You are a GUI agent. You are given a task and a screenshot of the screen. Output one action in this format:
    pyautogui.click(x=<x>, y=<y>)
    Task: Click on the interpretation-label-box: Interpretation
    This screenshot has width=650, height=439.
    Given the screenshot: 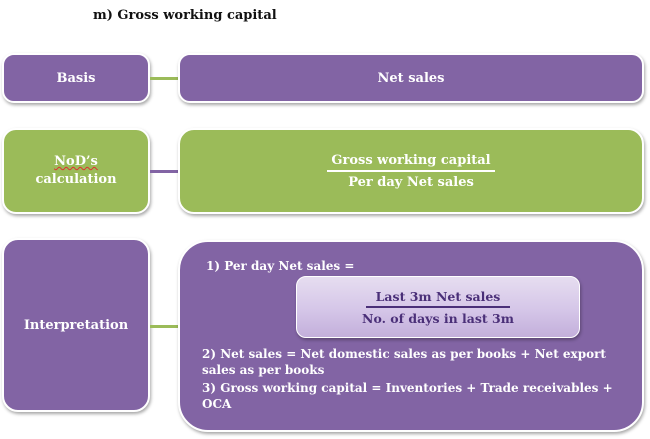 What is the action you would take?
    pyautogui.click(x=76, y=325)
    